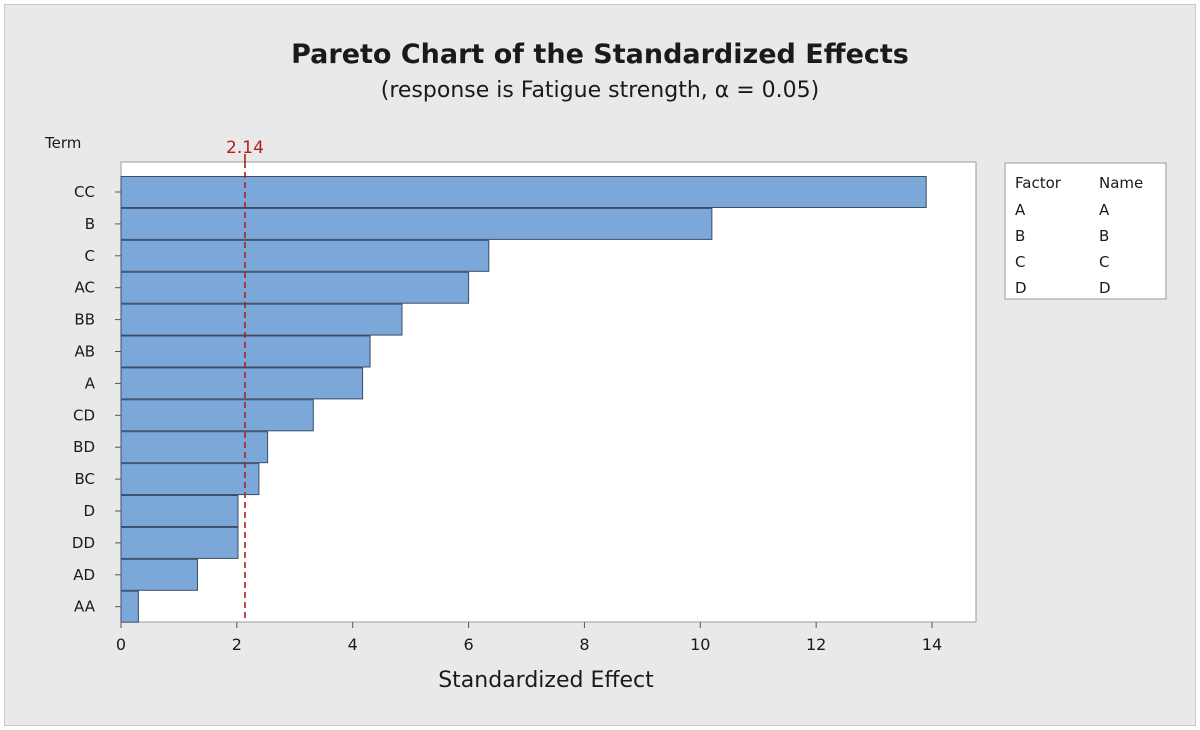 This screenshot has width=1200, height=730. Describe the element at coordinates (1105, 288) in the screenshot. I see `legend-name: D` at that location.